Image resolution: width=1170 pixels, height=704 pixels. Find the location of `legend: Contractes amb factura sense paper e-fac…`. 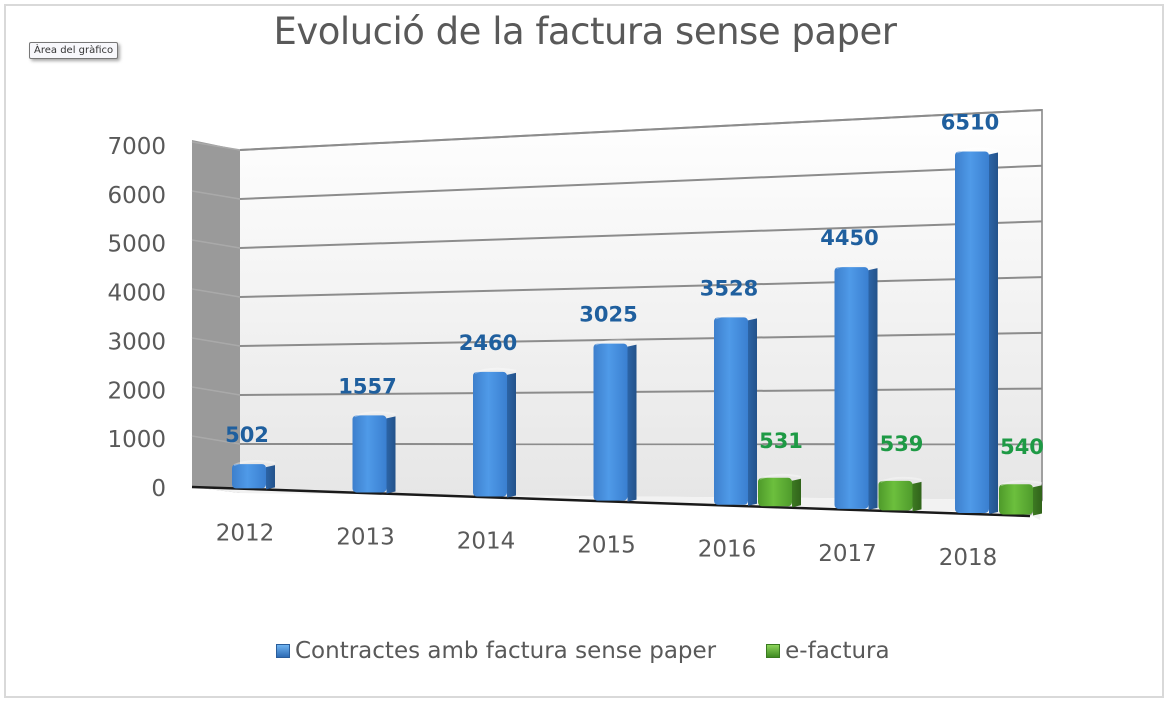

legend: Contractes amb factura sense paper e-fac… is located at coordinates (608, 651).